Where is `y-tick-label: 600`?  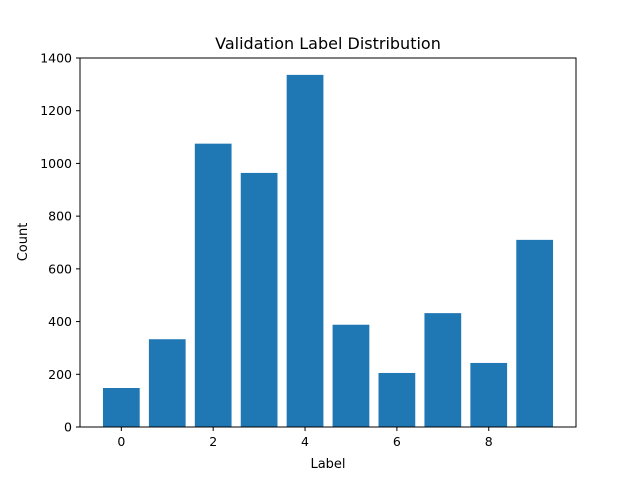
y-tick-label: 600 is located at coordinates (60, 268).